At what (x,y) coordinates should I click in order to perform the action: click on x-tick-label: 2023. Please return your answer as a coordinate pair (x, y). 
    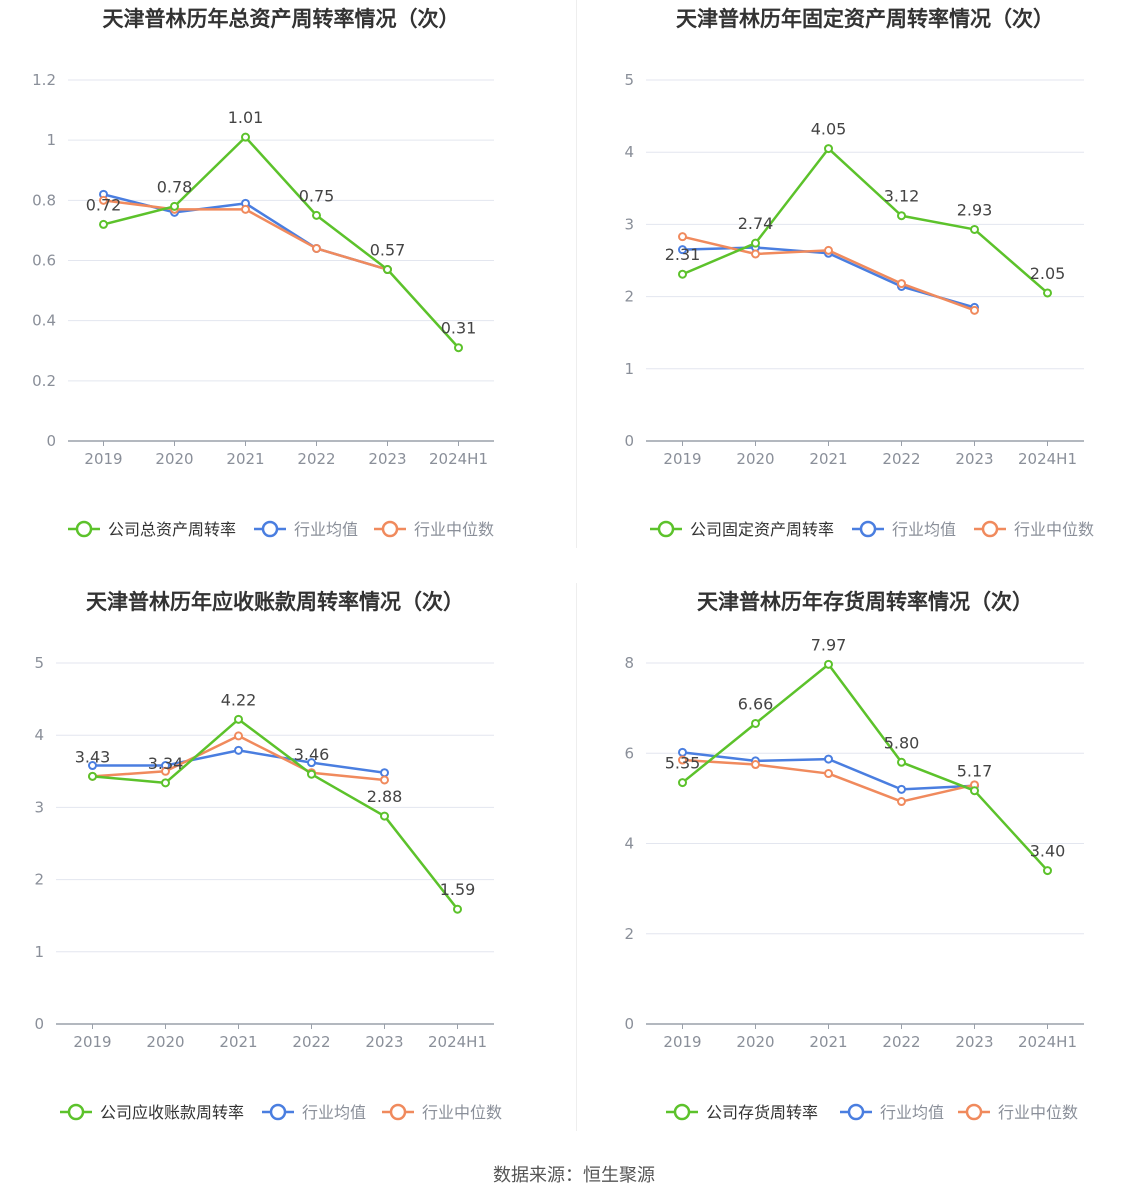
    Looking at the image, I should click on (387, 459).